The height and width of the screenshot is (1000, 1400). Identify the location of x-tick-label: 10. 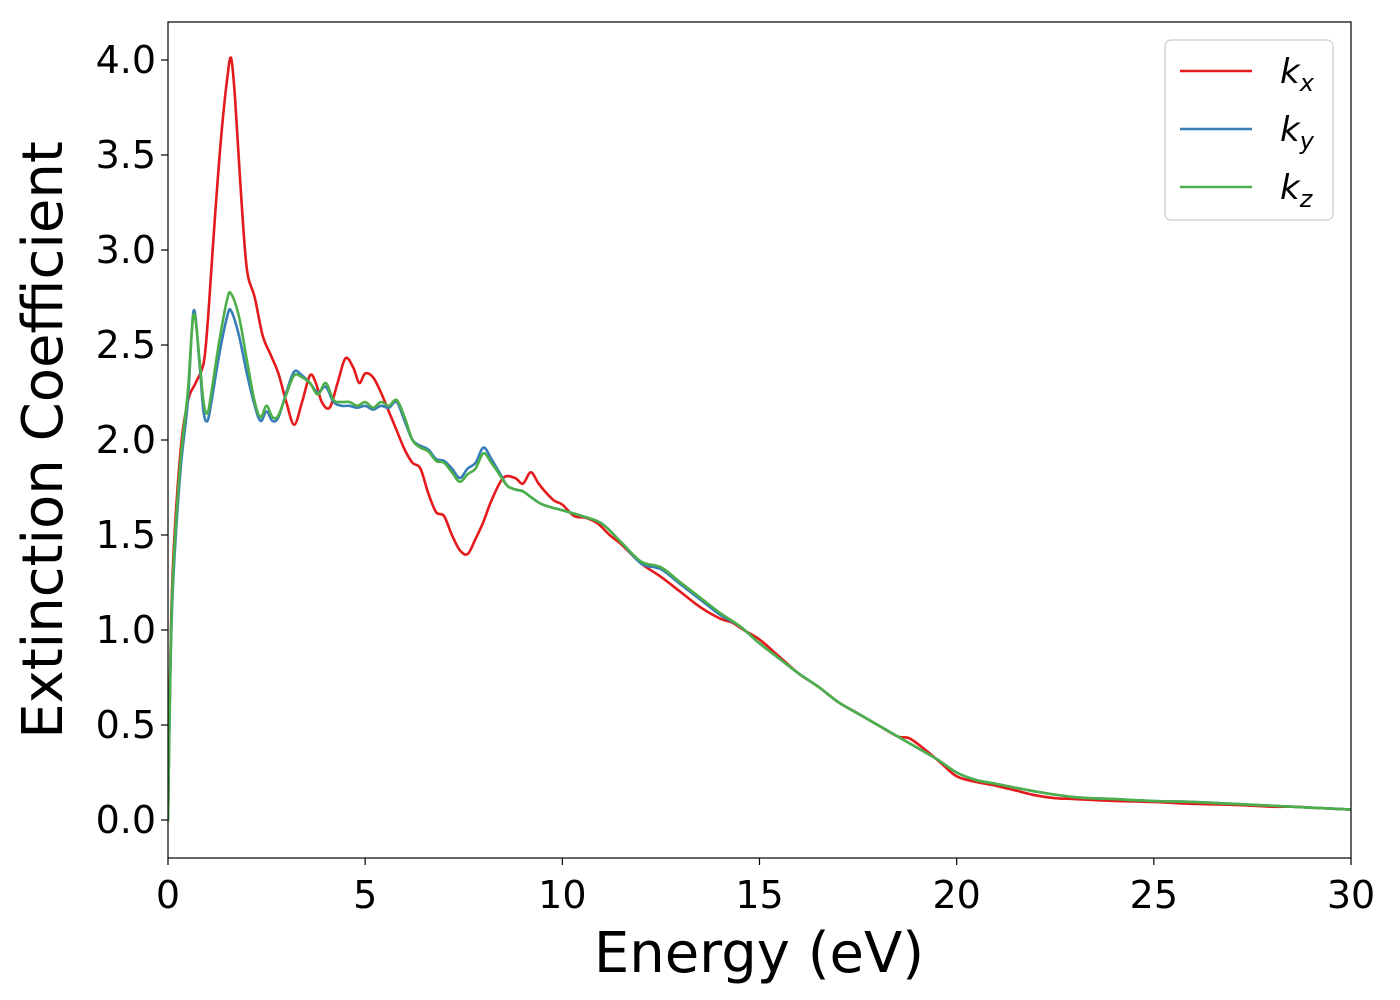
(562, 895).